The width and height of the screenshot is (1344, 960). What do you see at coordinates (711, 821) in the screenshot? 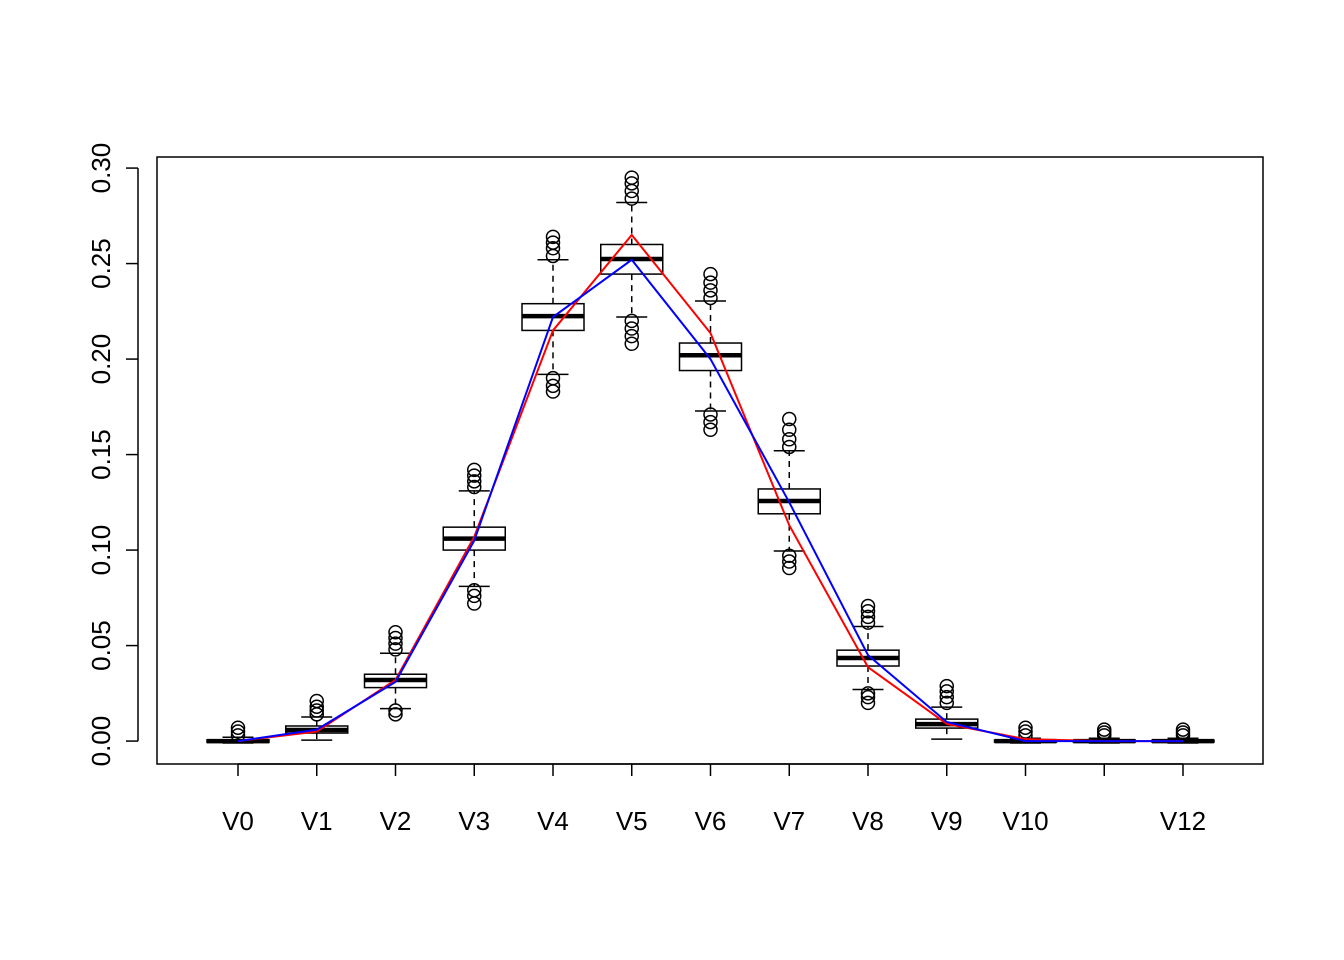
I see `x-tick-label: V6` at bounding box center [711, 821].